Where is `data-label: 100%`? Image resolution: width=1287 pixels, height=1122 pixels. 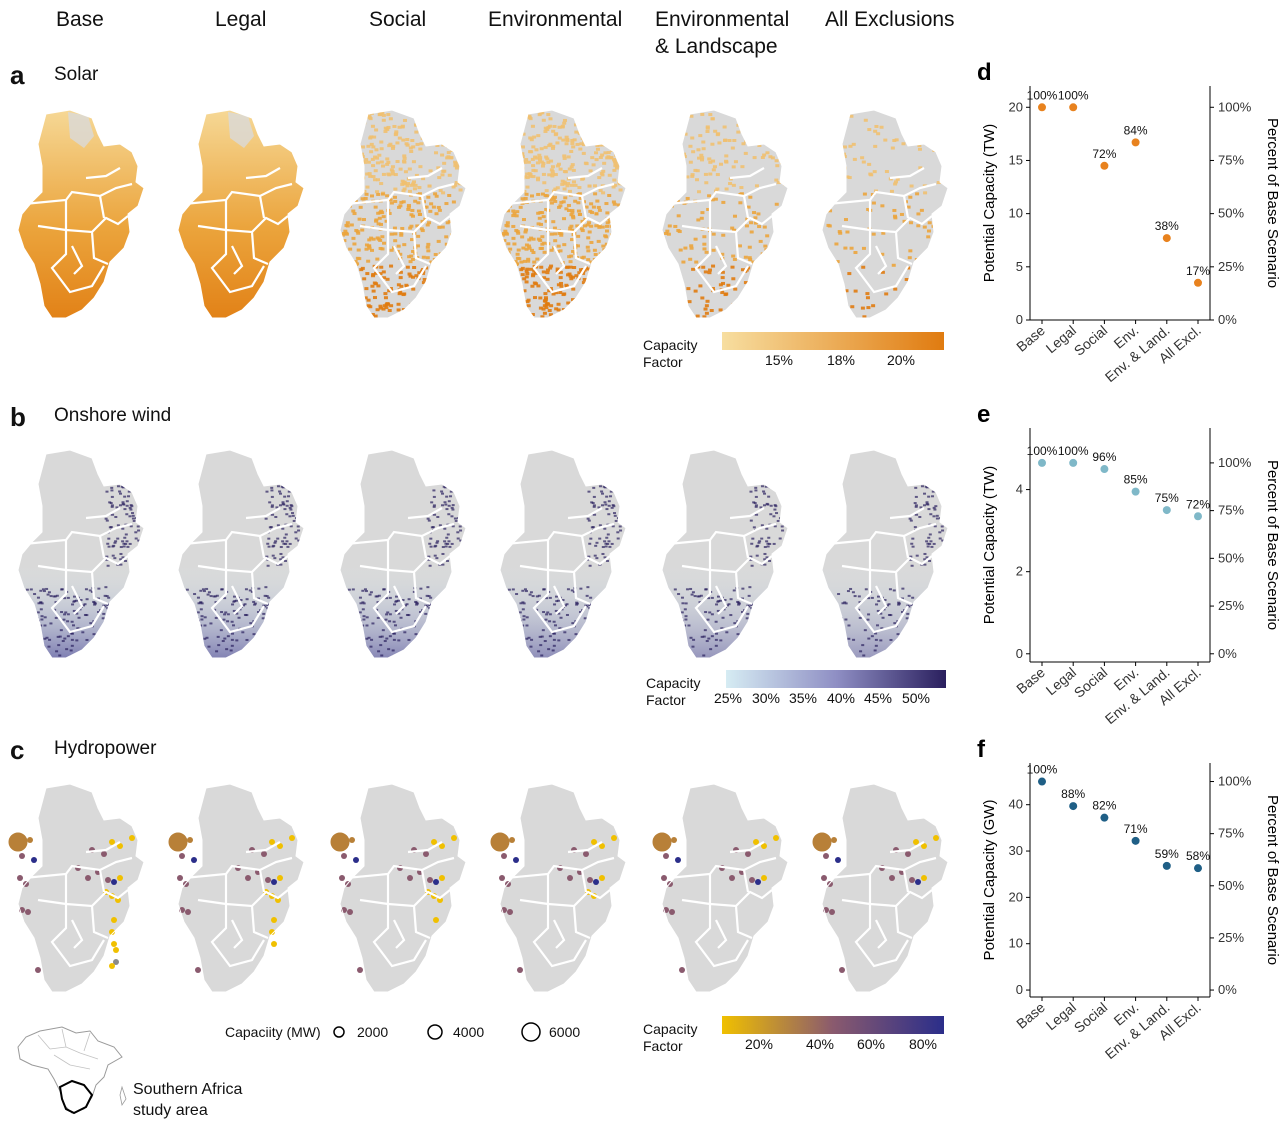 data-label: 100% is located at coordinates (1073, 451).